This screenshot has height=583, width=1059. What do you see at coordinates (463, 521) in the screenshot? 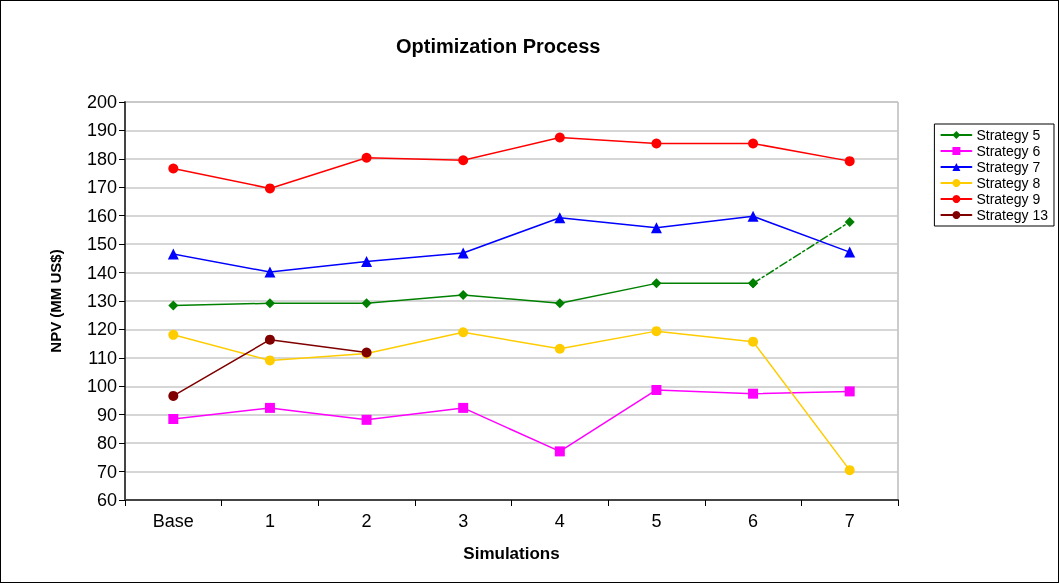
I see `x-tick-label: 3` at bounding box center [463, 521].